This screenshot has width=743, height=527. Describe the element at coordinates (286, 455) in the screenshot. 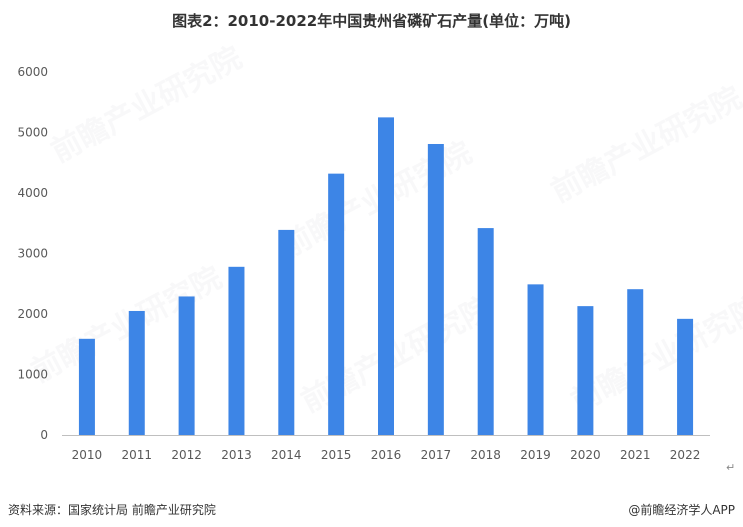

I see `x-tick-label: 2014` at that location.